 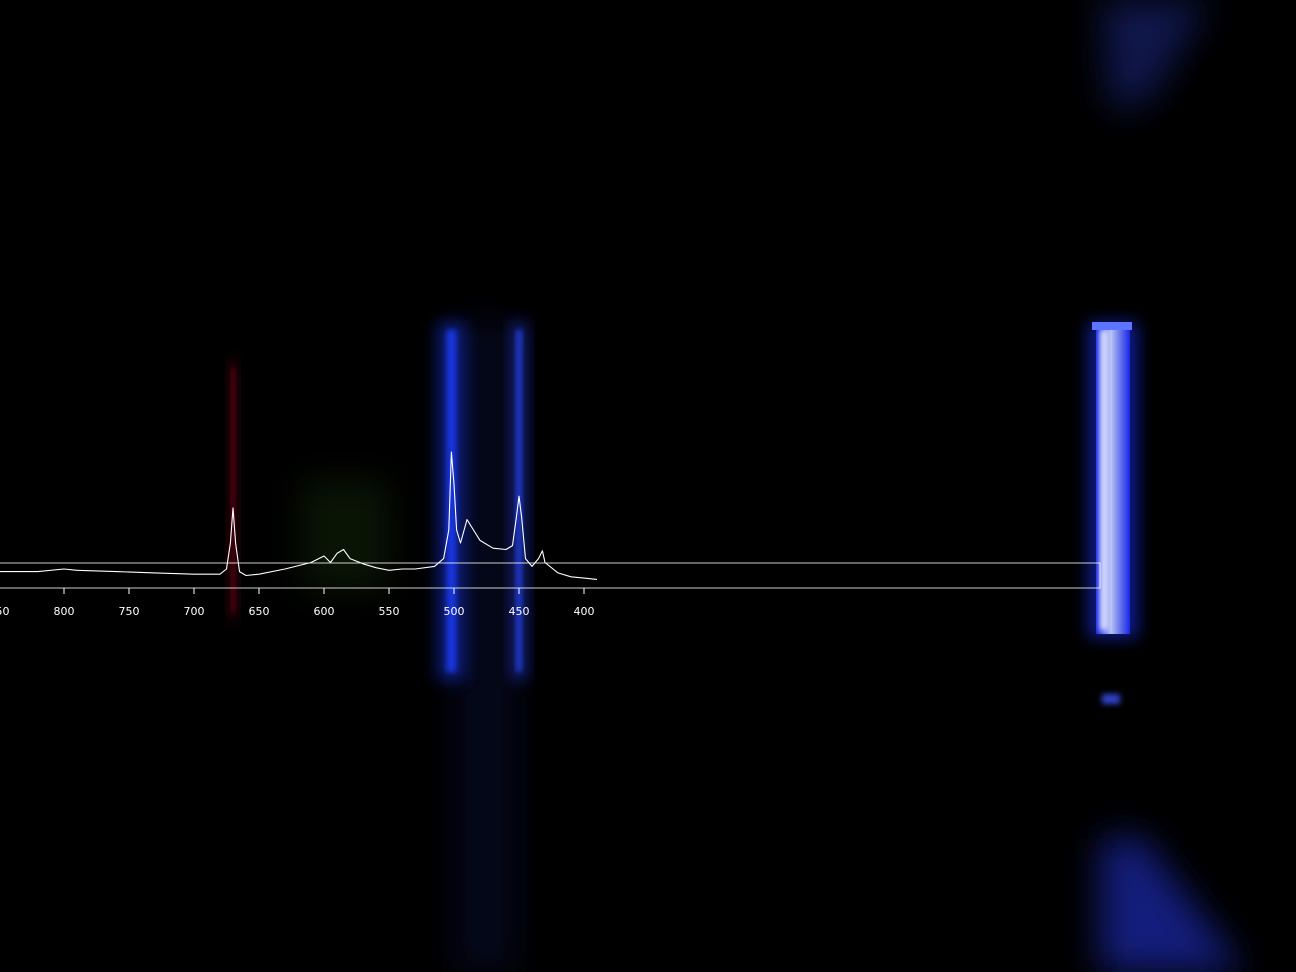 What do you see at coordinates (1111, 699) in the screenshot?
I see `slit-reflection` at bounding box center [1111, 699].